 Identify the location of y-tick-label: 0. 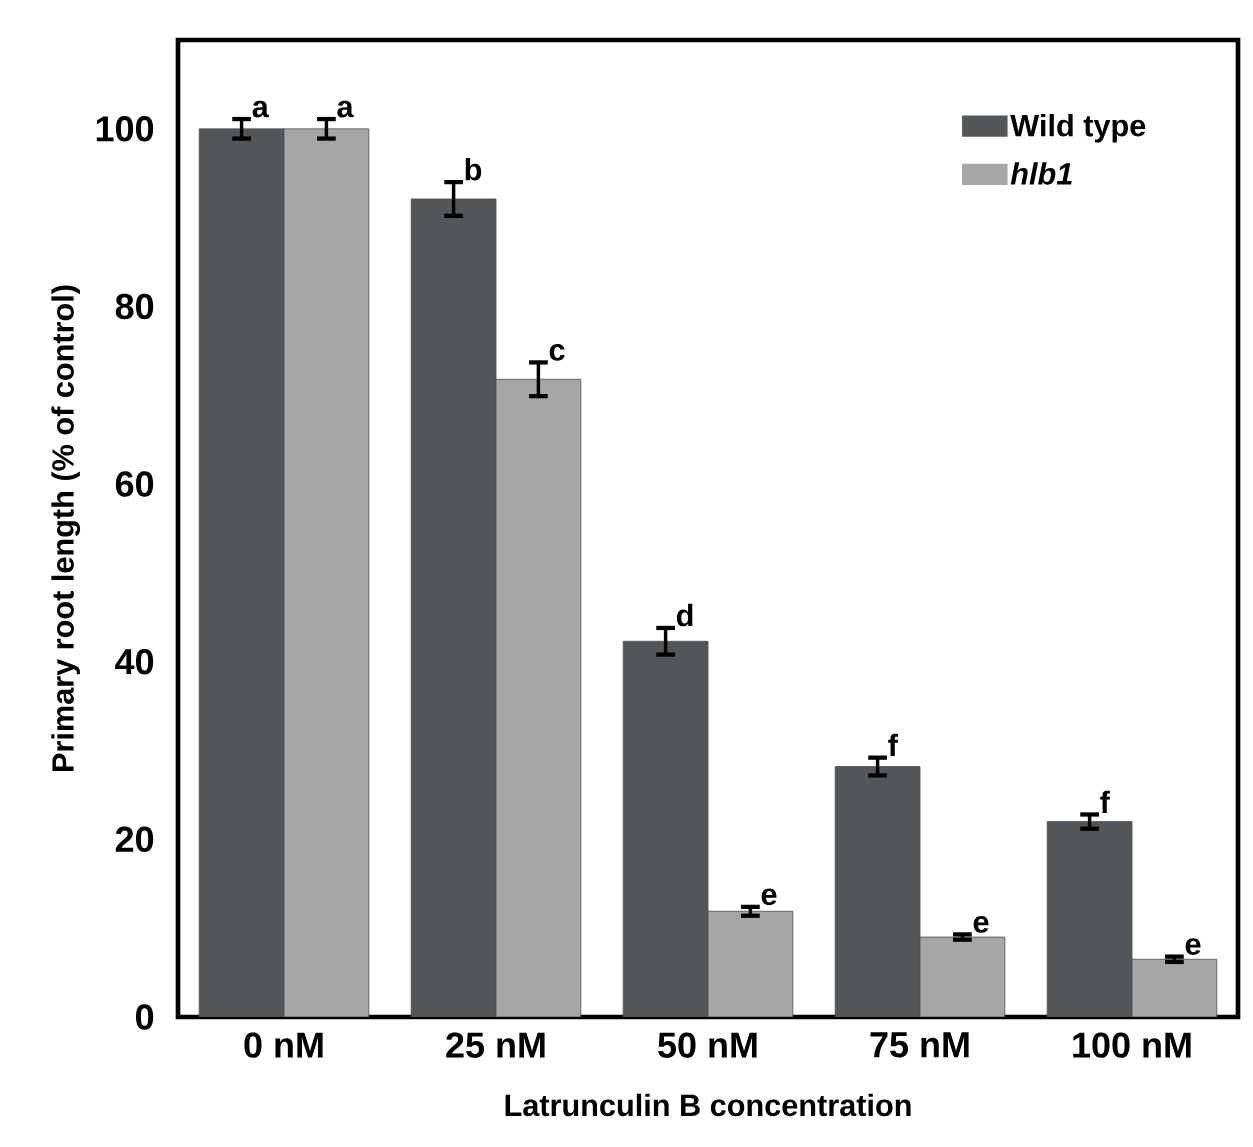
(145, 1017).